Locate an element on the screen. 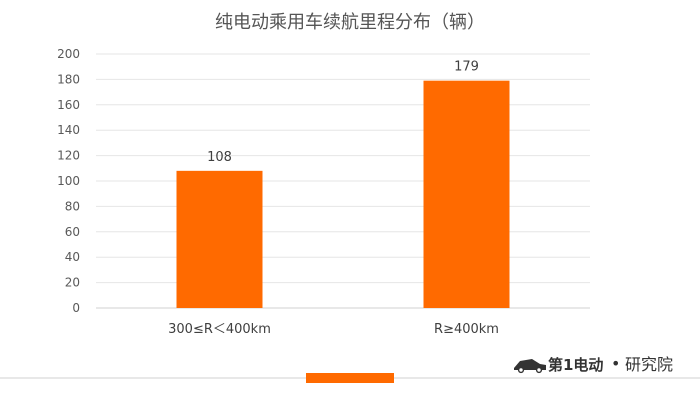 The width and height of the screenshot is (700, 404). legend-swatch is located at coordinates (350, 378).